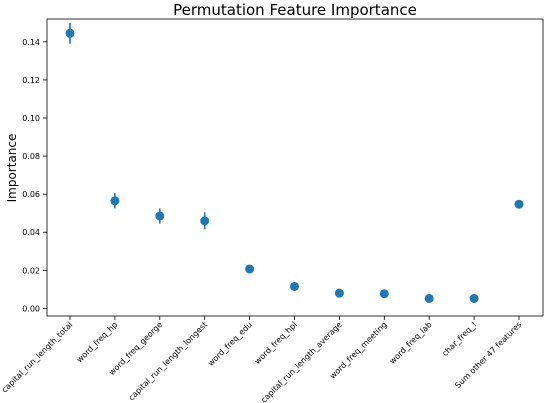 The image size is (550, 403). Describe the element at coordinates (31, 118) in the screenshot. I see `y-tick-label: 0.10` at that location.